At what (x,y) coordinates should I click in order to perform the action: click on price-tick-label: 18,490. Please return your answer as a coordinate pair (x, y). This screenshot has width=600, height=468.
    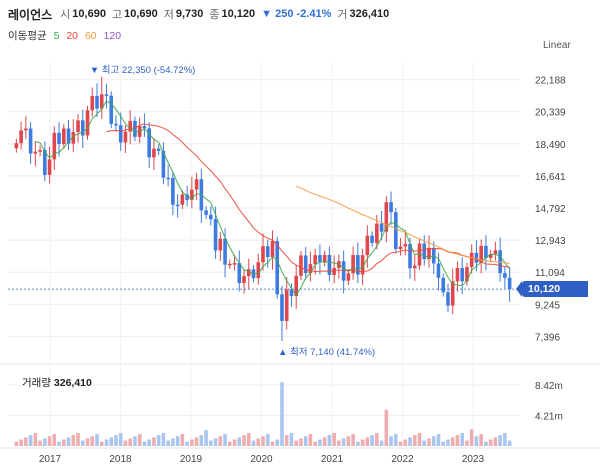
    Looking at the image, I should click on (550, 145).